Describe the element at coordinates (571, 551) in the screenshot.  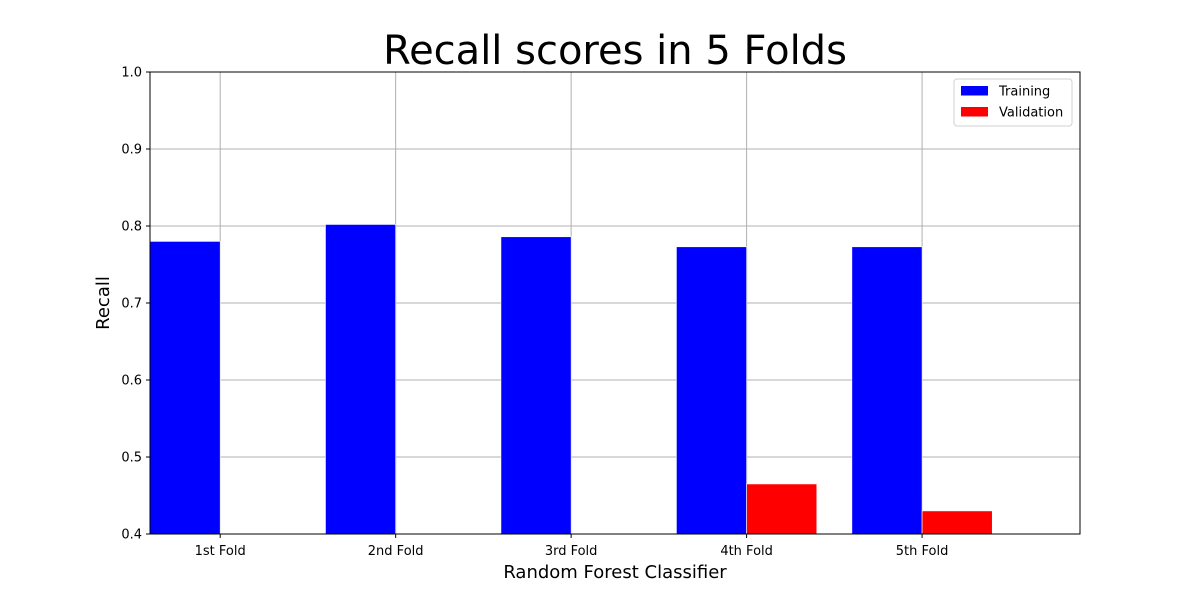
I see `x-tick-label: 3rd Fold` at that location.